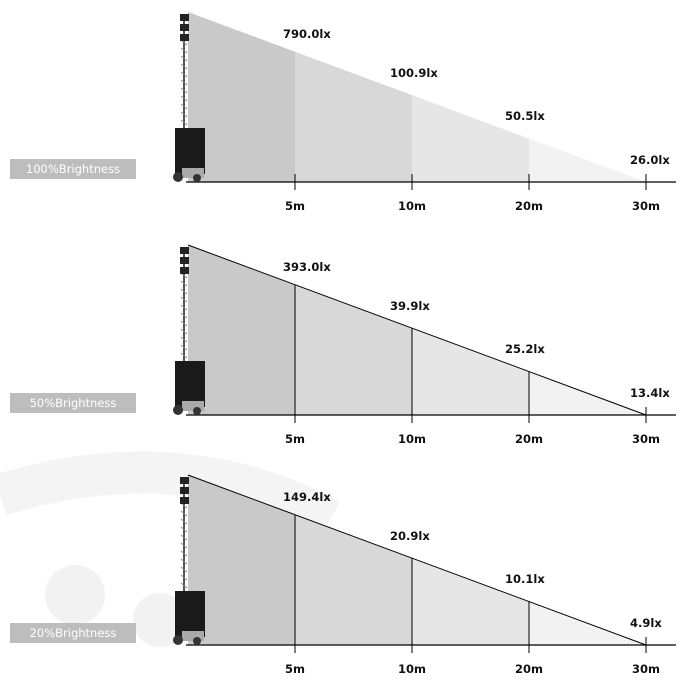  Describe the element at coordinates (525, 579) in the screenshot. I see `lux-value: 10.1lx` at that location.